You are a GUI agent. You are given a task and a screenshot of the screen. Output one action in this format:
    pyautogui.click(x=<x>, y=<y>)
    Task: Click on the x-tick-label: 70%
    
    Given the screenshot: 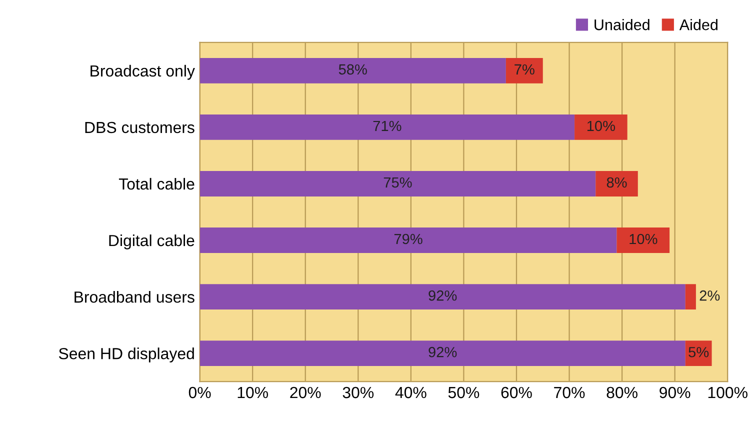 What is the action you would take?
    pyautogui.click(x=569, y=392)
    